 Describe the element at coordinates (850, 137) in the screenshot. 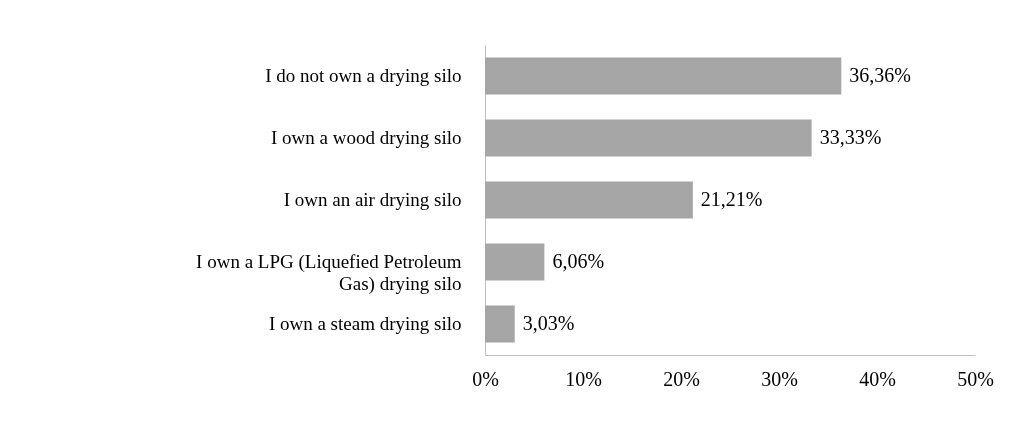

I see `data-label: 33,33%` at that location.